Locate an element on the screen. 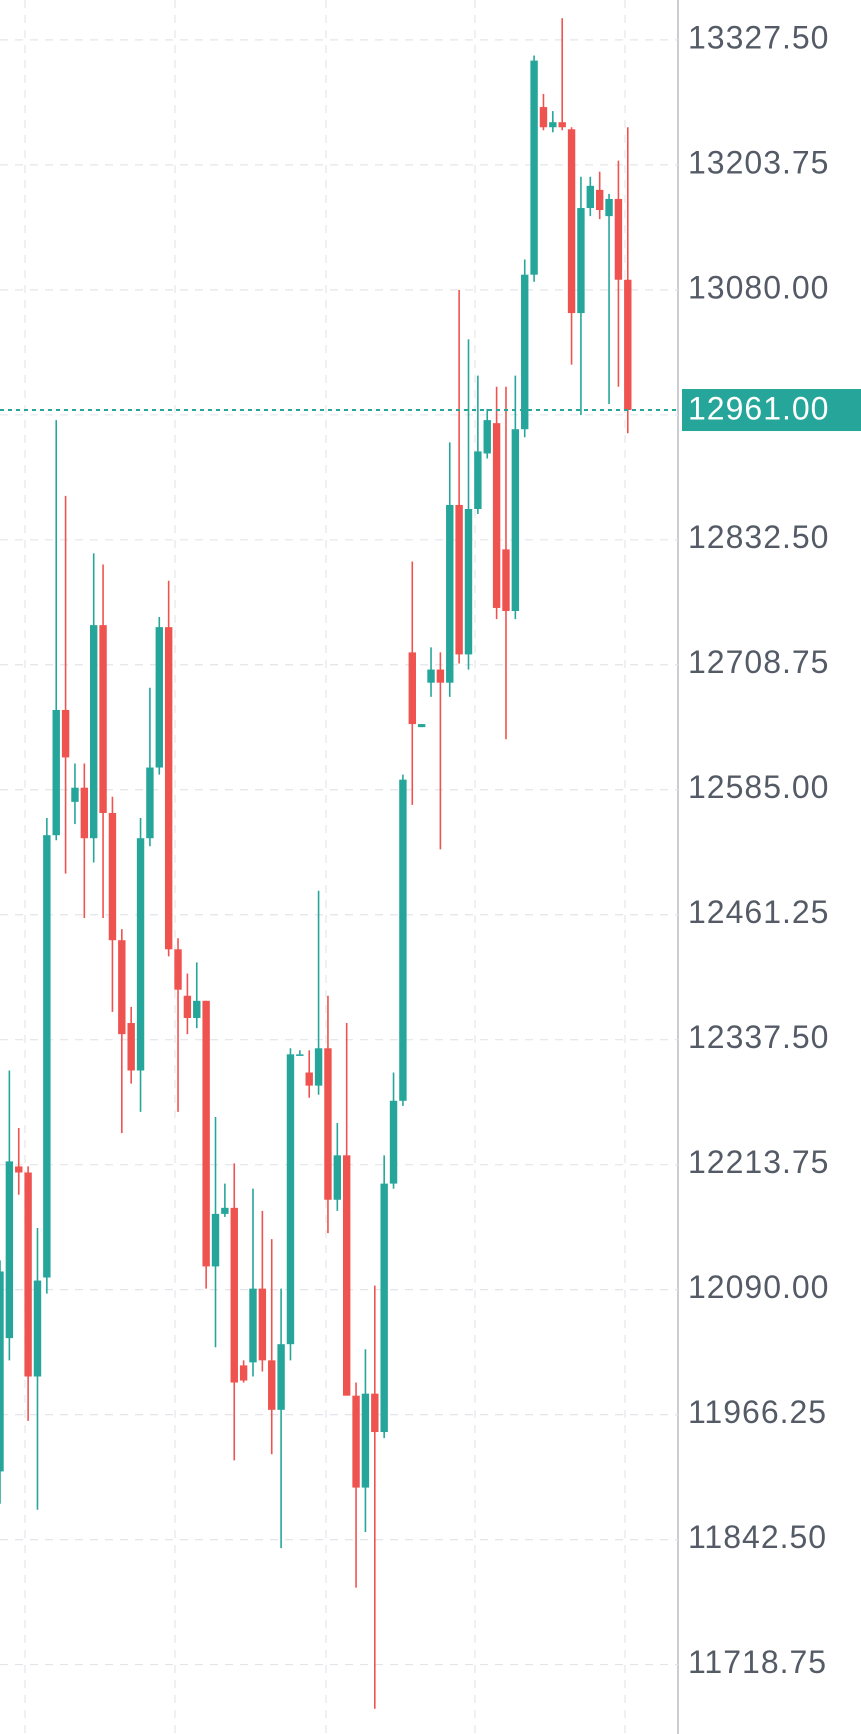  y-tick-label: 12090.00 is located at coordinates (758, 1287).